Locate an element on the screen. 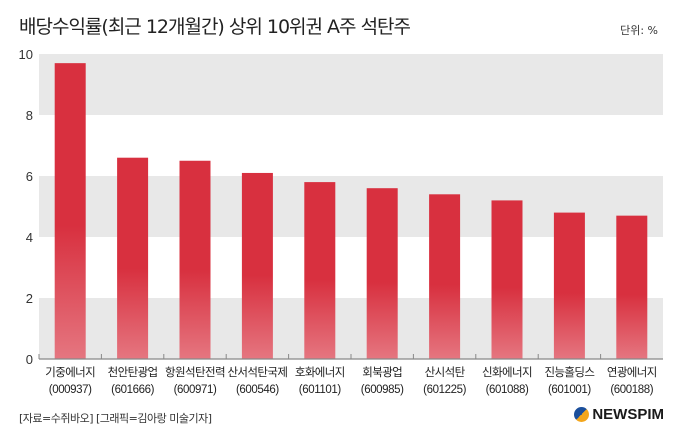 This screenshot has width=680, height=442. x-code-label: (600188) is located at coordinates (631, 390).